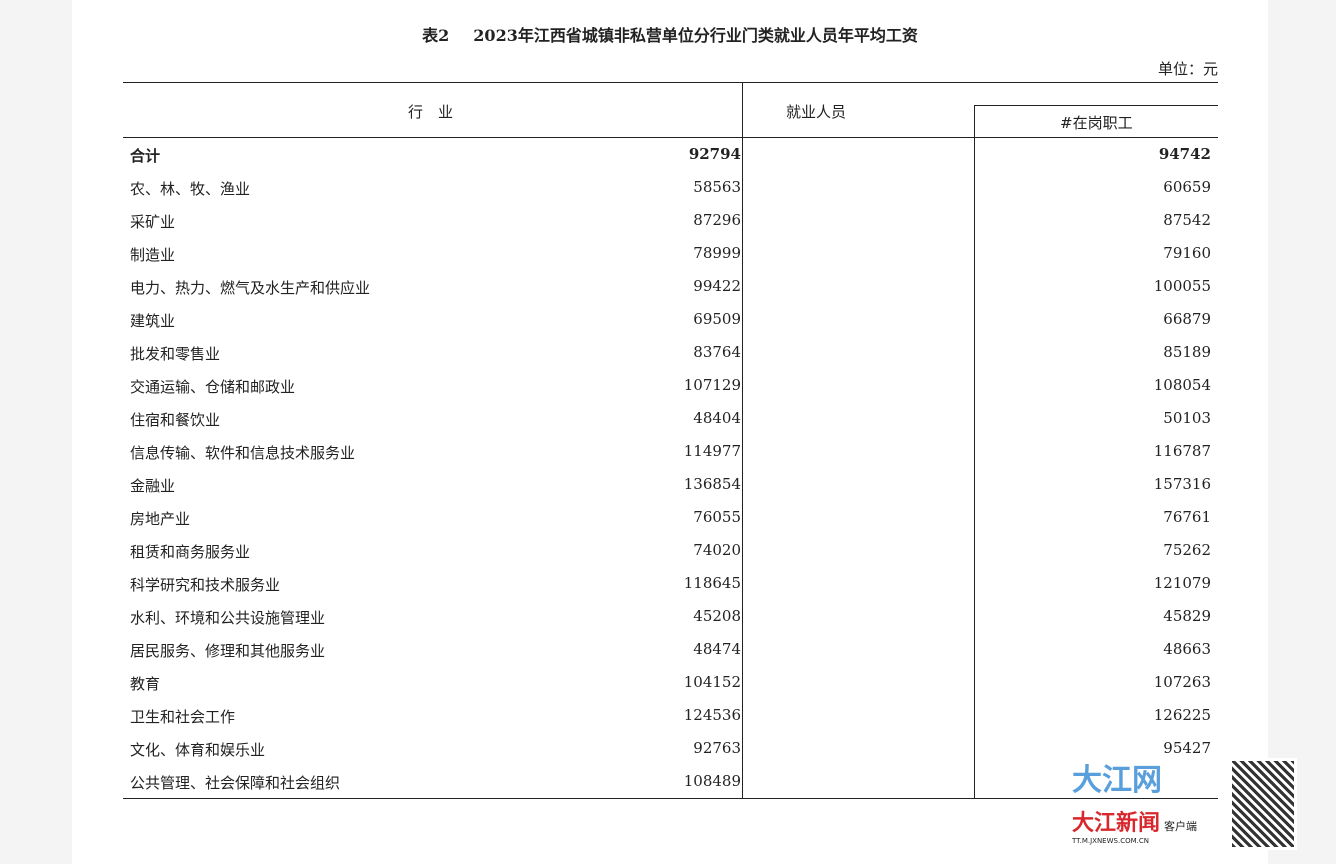 The height and width of the screenshot is (864, 1336). What do you see at coordinates (235, 783) in the screenshot?
I see `industry-name: 公共管理、社会保障和社会组织` at bounding box center [235, 783].